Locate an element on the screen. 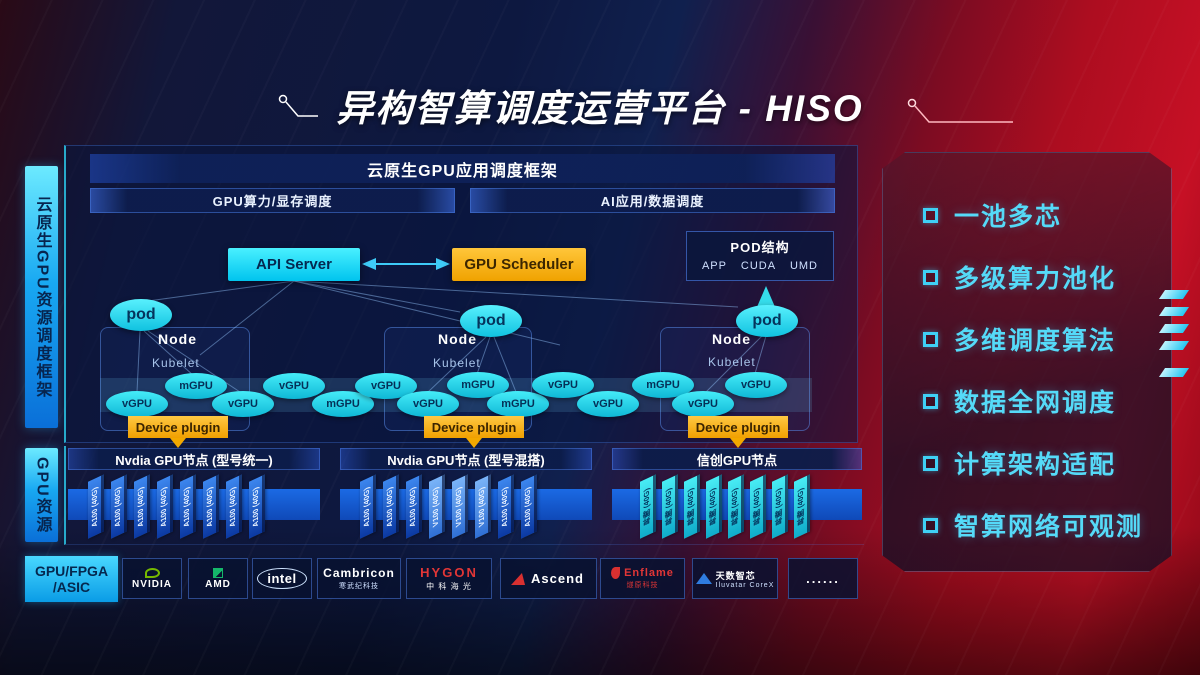 This screenshot has height=675, width=1200. device-plugin-1: Device plugin is located at coordinates (178, 427).